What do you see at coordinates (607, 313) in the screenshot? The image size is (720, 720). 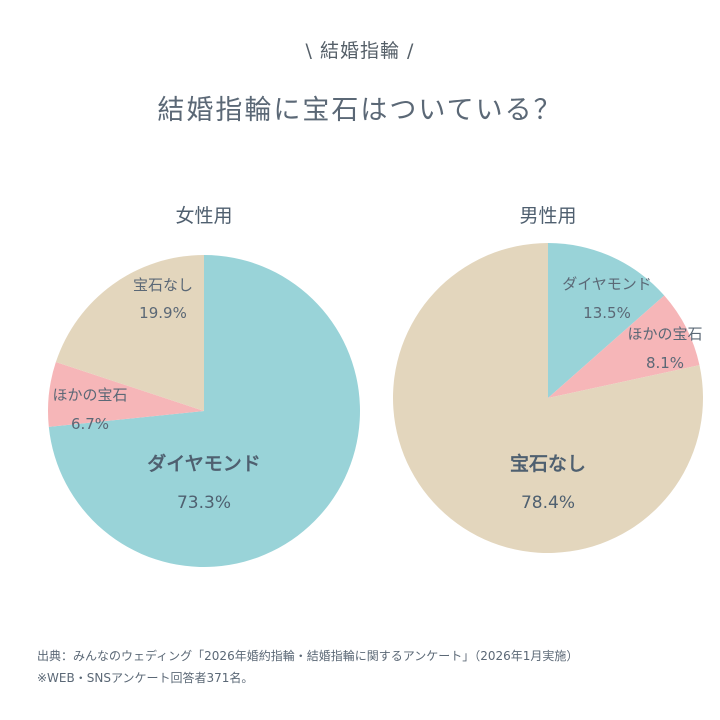 I see `slice-percent: 13.5%` at bounding box center [607, 313].